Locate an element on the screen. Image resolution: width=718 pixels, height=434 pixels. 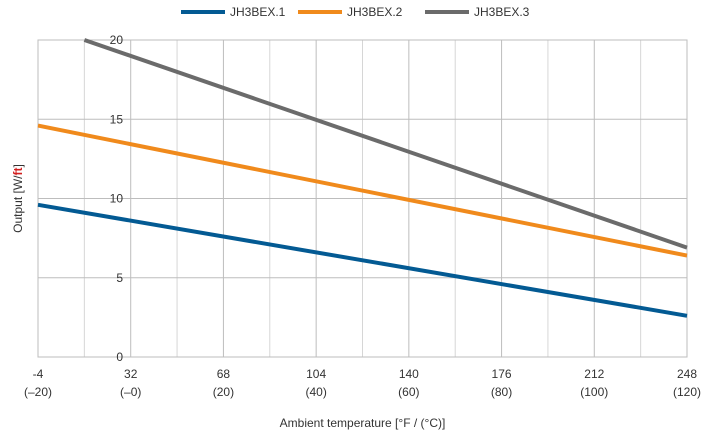
x-axis-label: Ambient temperature [°F / (°C)] is located at coordinates (363, 423).